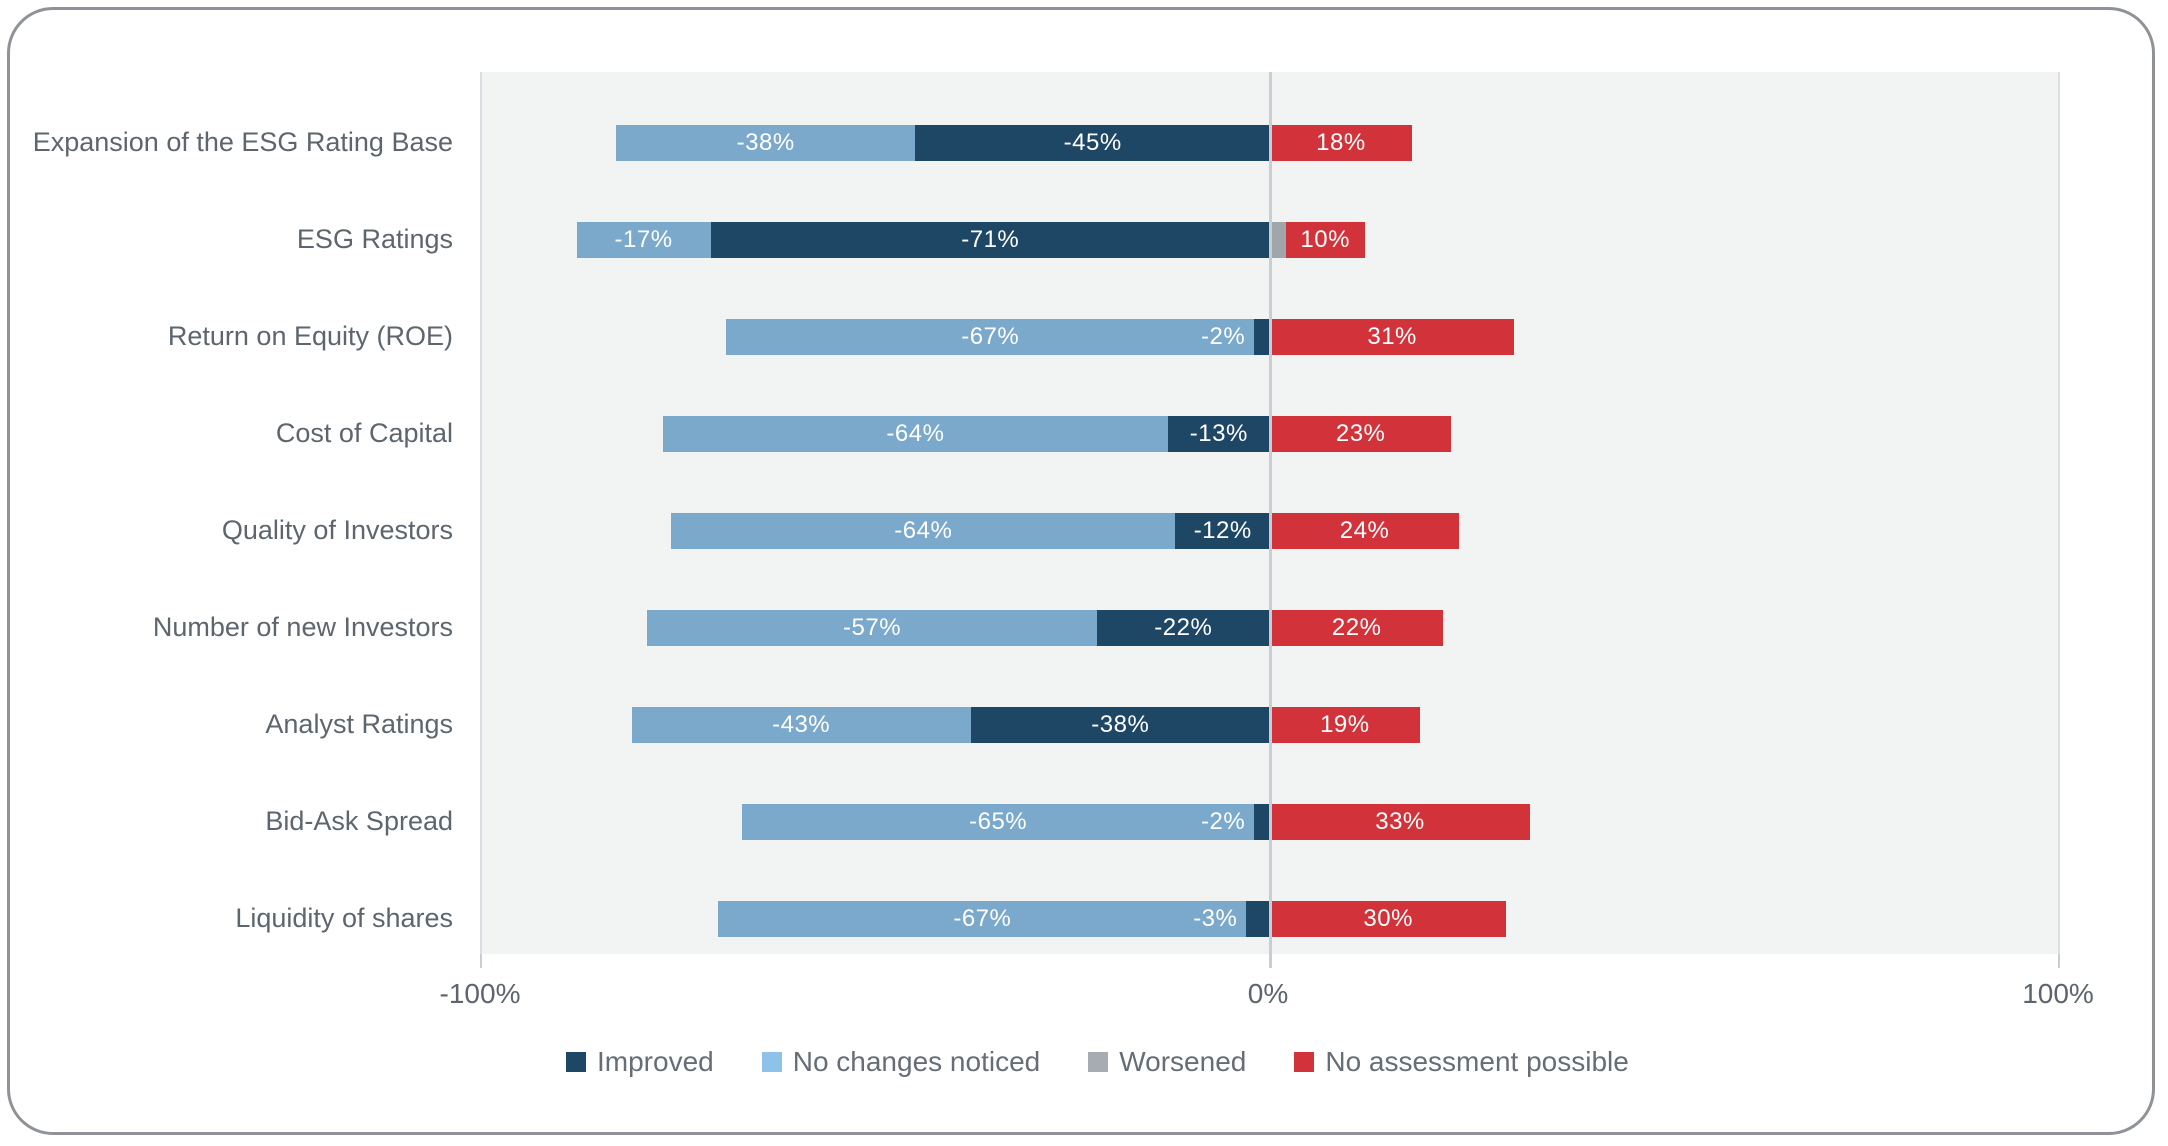 The image size is (2168, 1146). Describe the element at coordinates (344, 918) in the screenshot. I see `category-label: Liquidity of shares` at that location.